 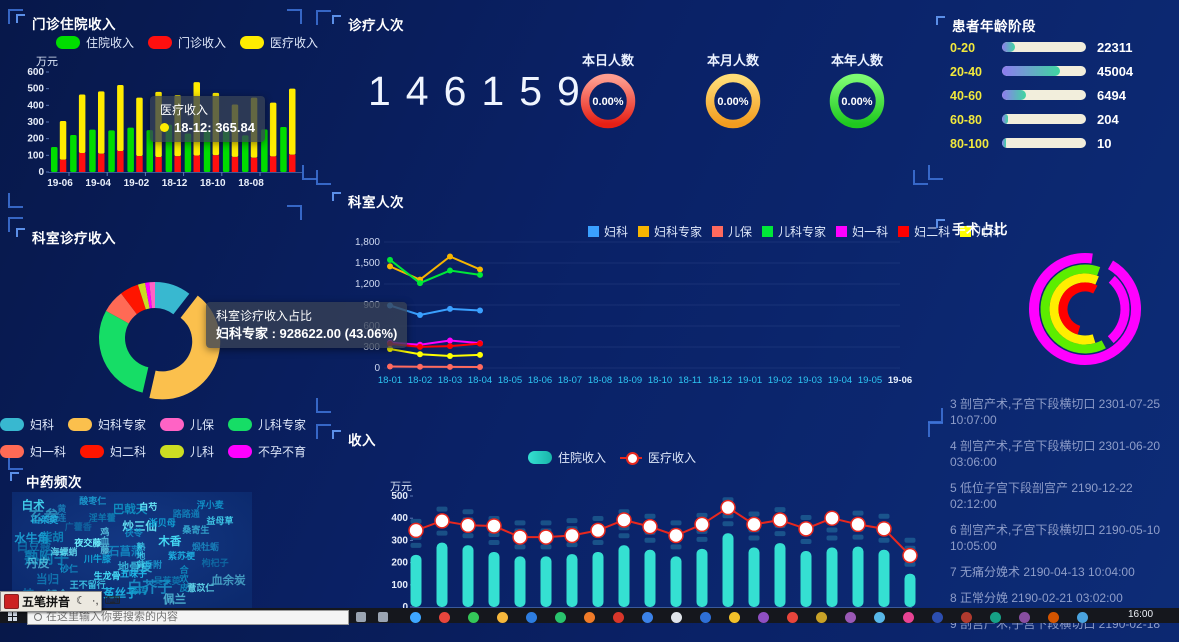 What do you see at coordinates (1055, 412) in the screenshot?
I see `surgery-list-item: 3 剖宫产术,子宫下段横切口 2301-07-25 10:07:00` at bounding box center [1055, 412].